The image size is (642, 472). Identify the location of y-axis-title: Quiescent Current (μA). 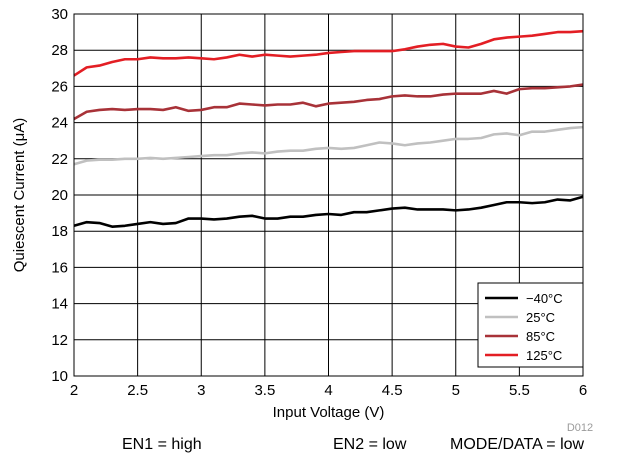
(19, 195).